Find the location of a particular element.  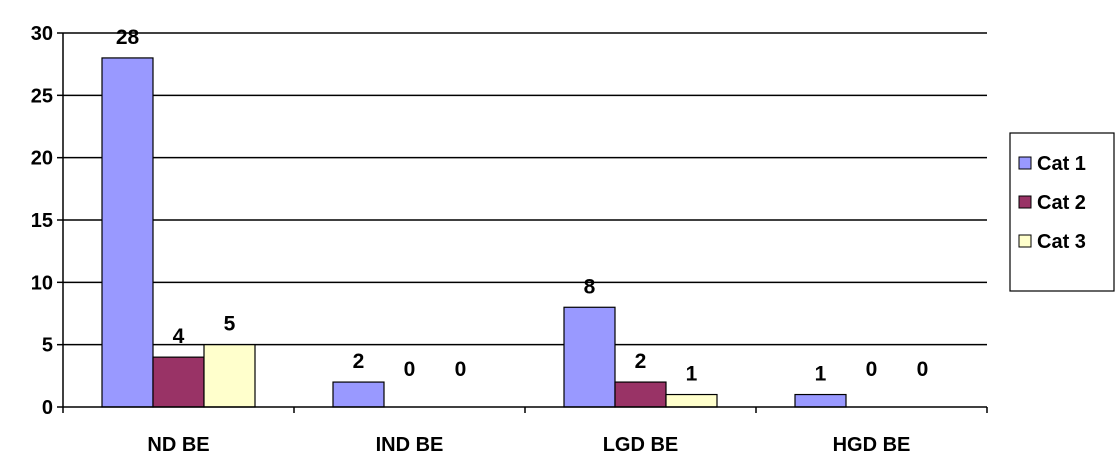

x-category-label: ND BE is located at coordinates (178, 445).